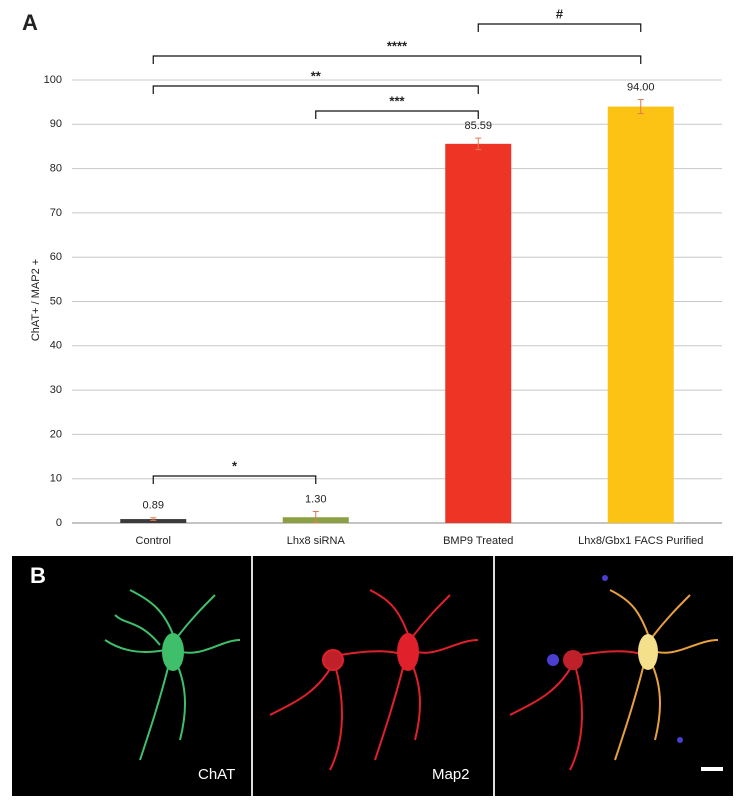  Describe the element at coordinates (56, 124) in the screenshot. I see `y-tick-label: 90` at that location.